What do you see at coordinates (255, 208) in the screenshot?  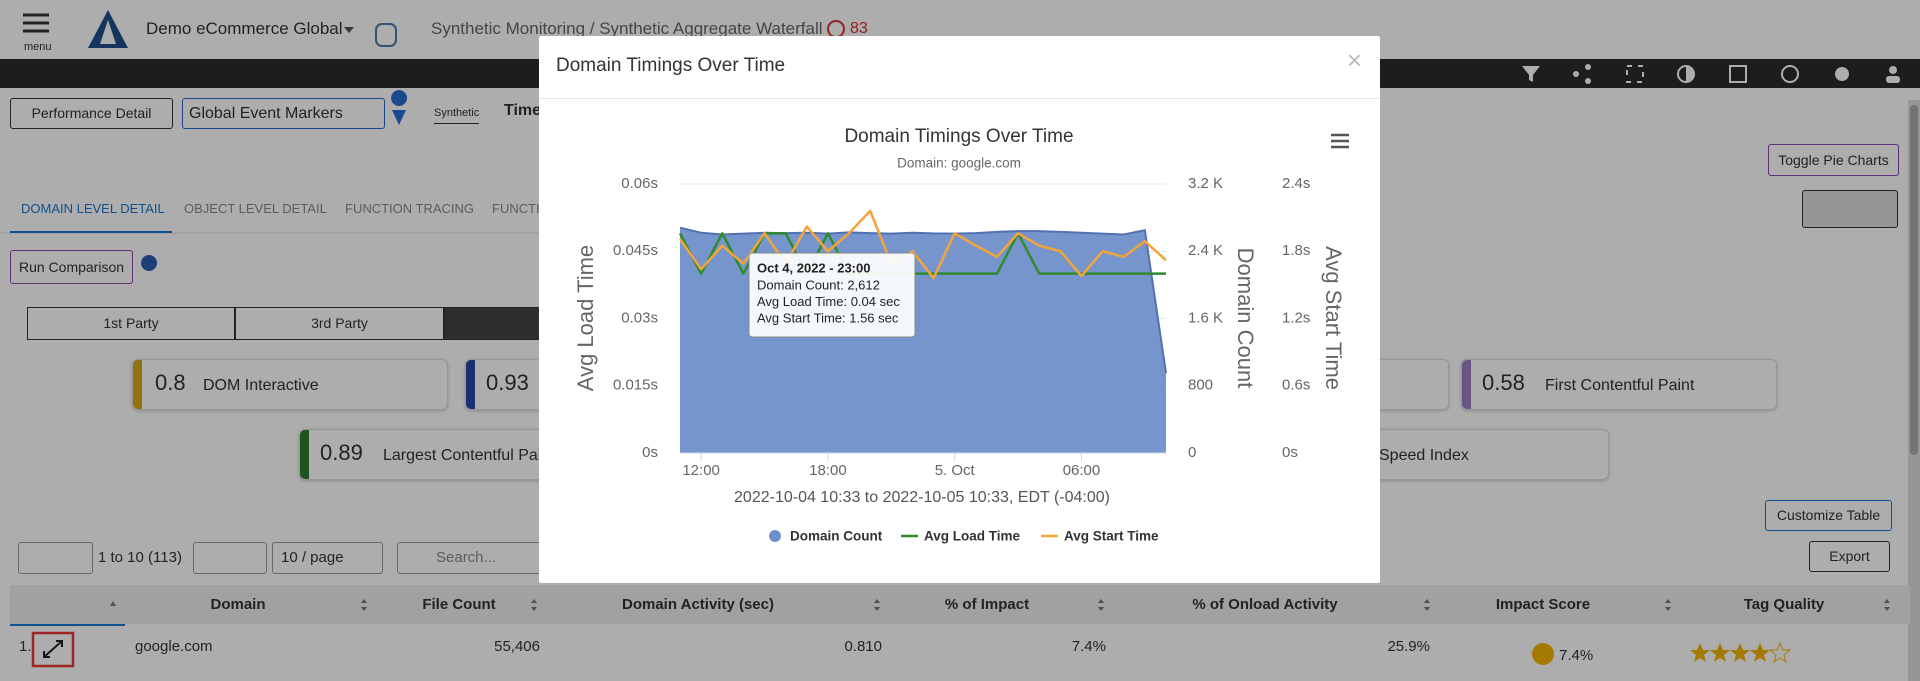 I see `tab: OBJECT LEVEL DETAIL` at bounding box center [255, 208].